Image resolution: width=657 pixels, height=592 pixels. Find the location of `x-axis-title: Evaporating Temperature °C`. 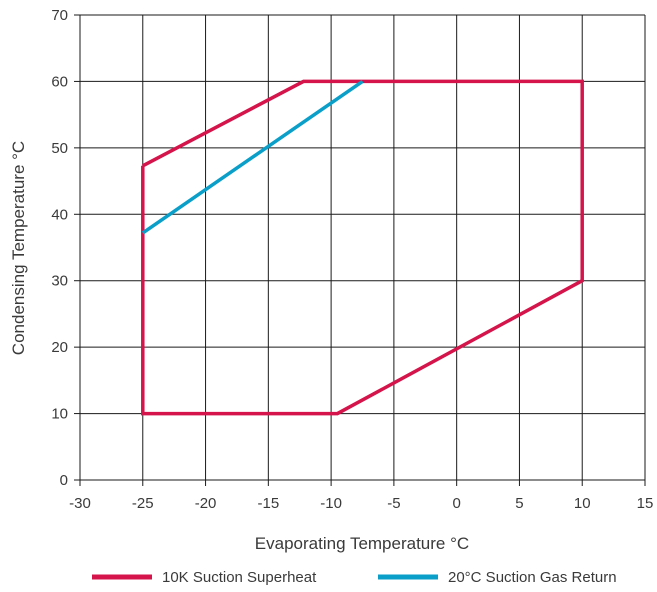

x-axis-title: Evaporating Temperature °C is located at coordinates (362, 543).